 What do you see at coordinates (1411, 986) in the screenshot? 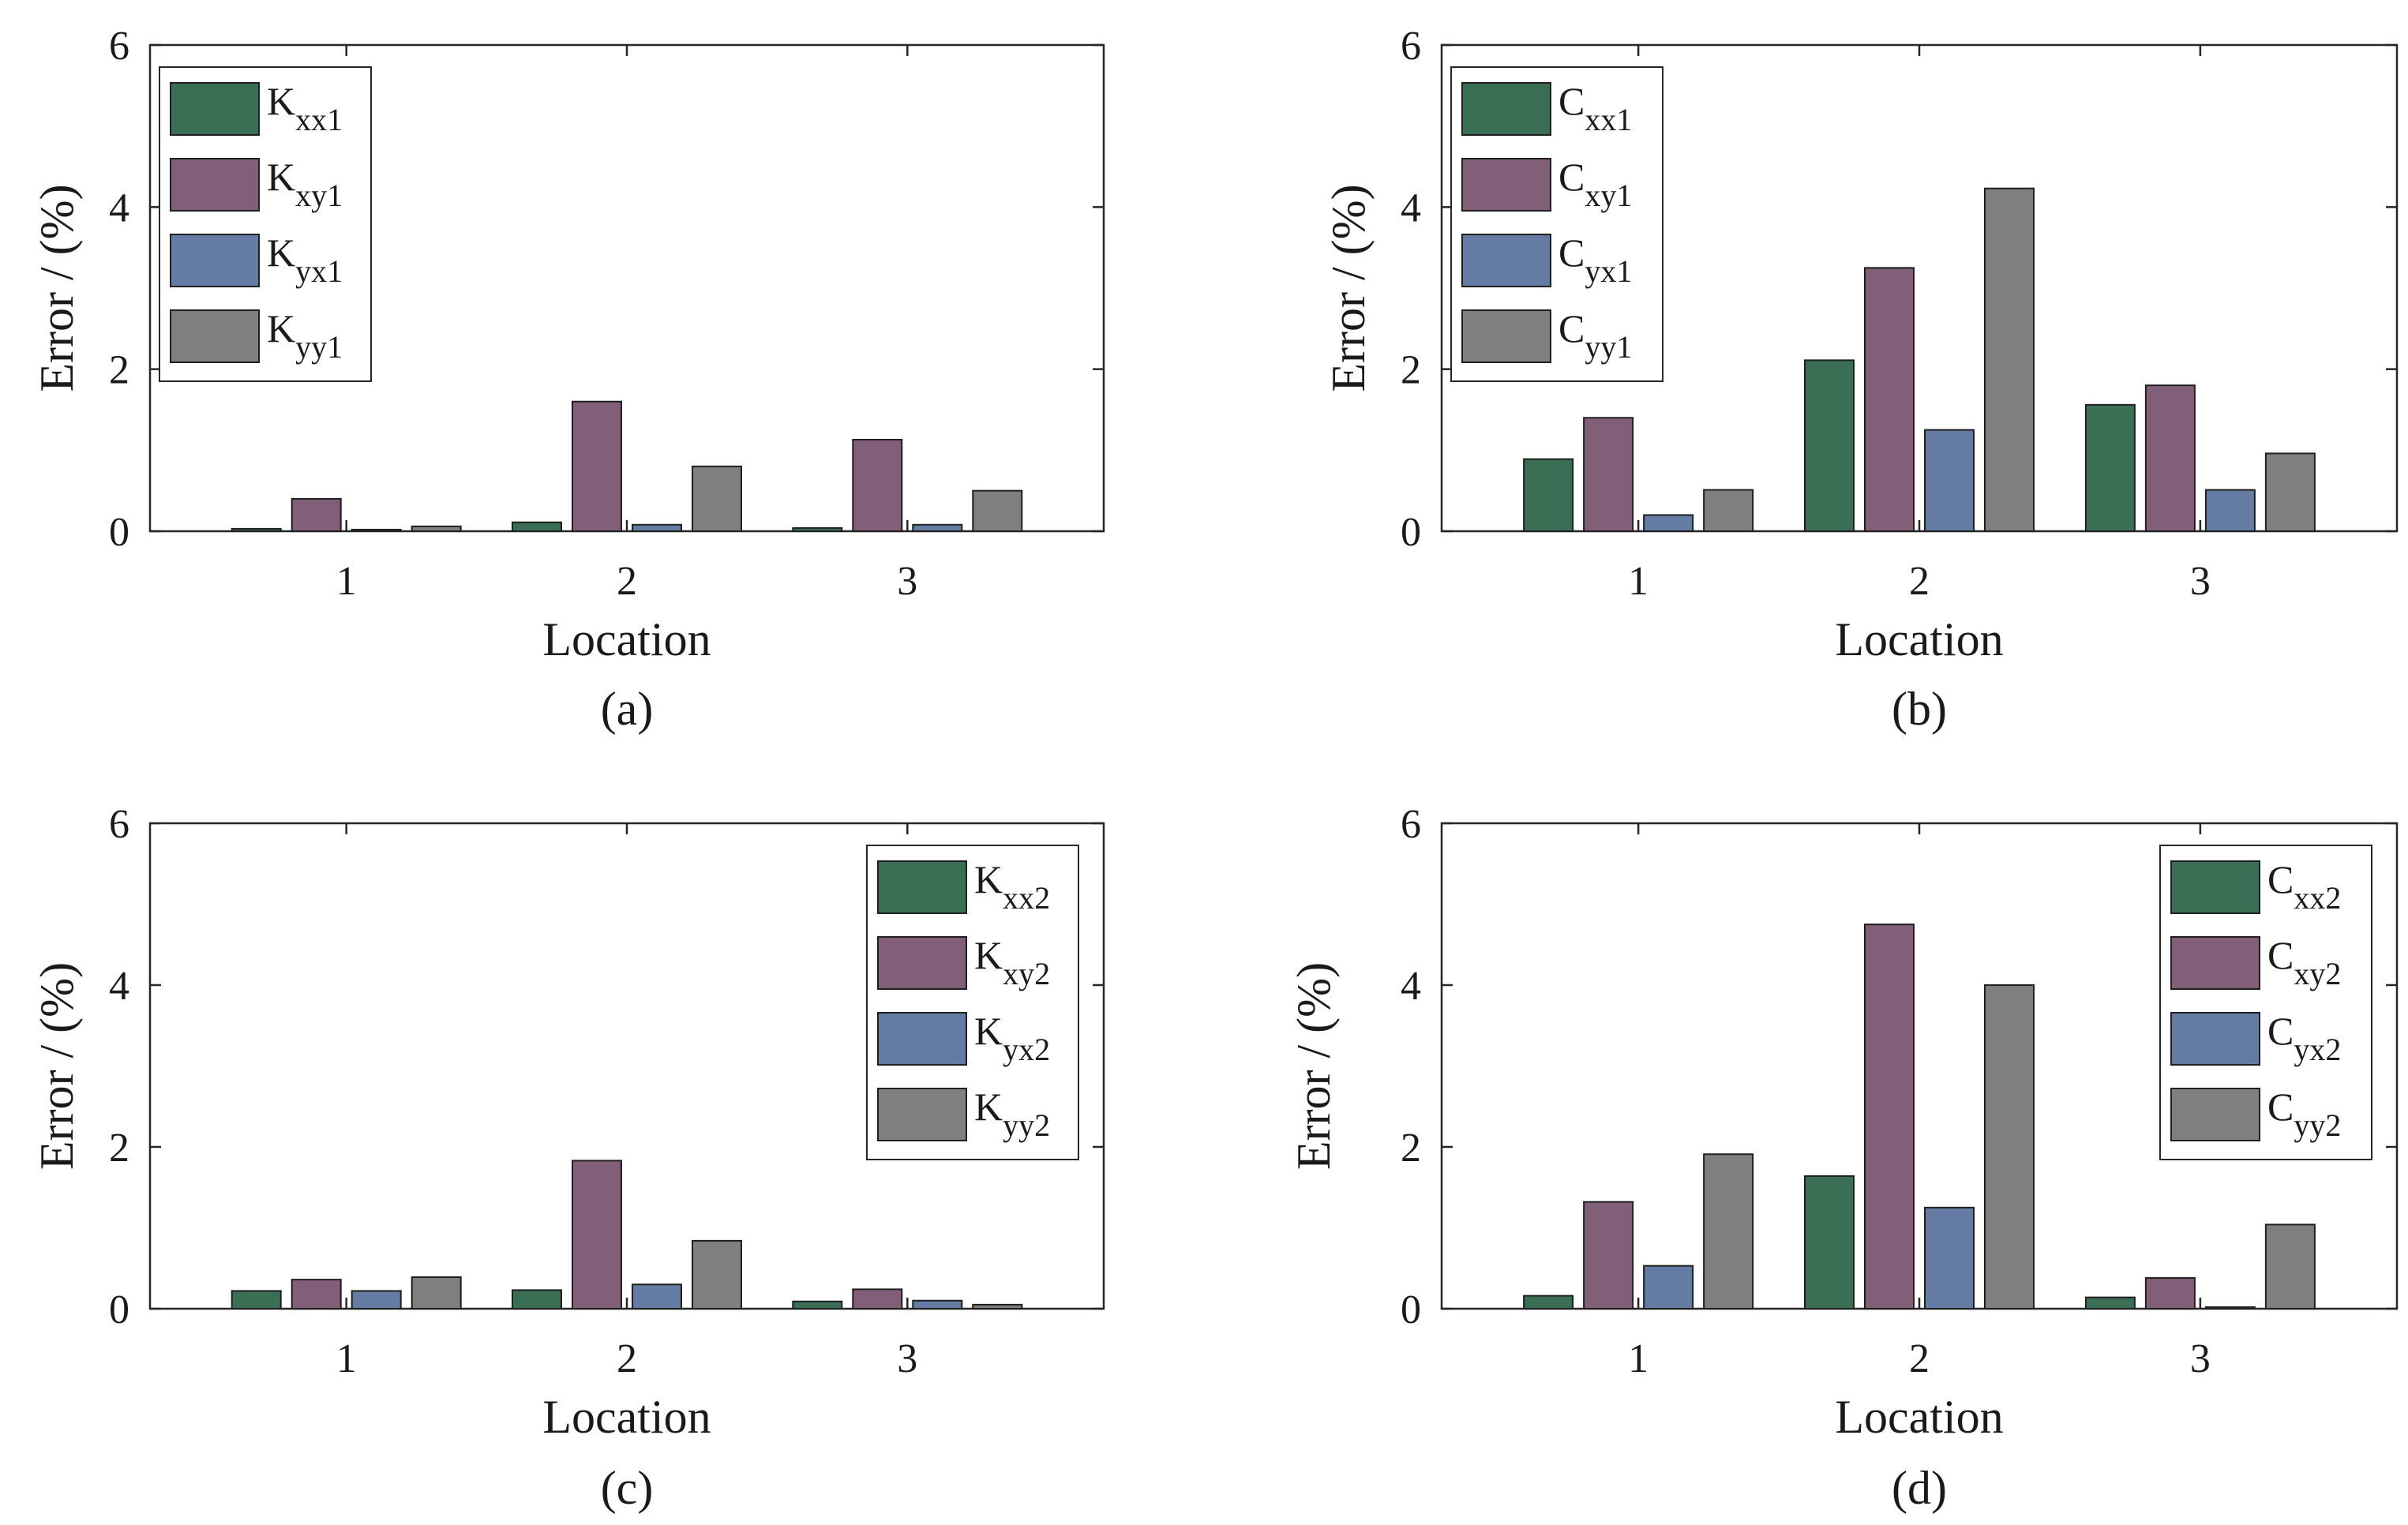
I see `y-tick-label: 4` at bounding box center [1411, 986].